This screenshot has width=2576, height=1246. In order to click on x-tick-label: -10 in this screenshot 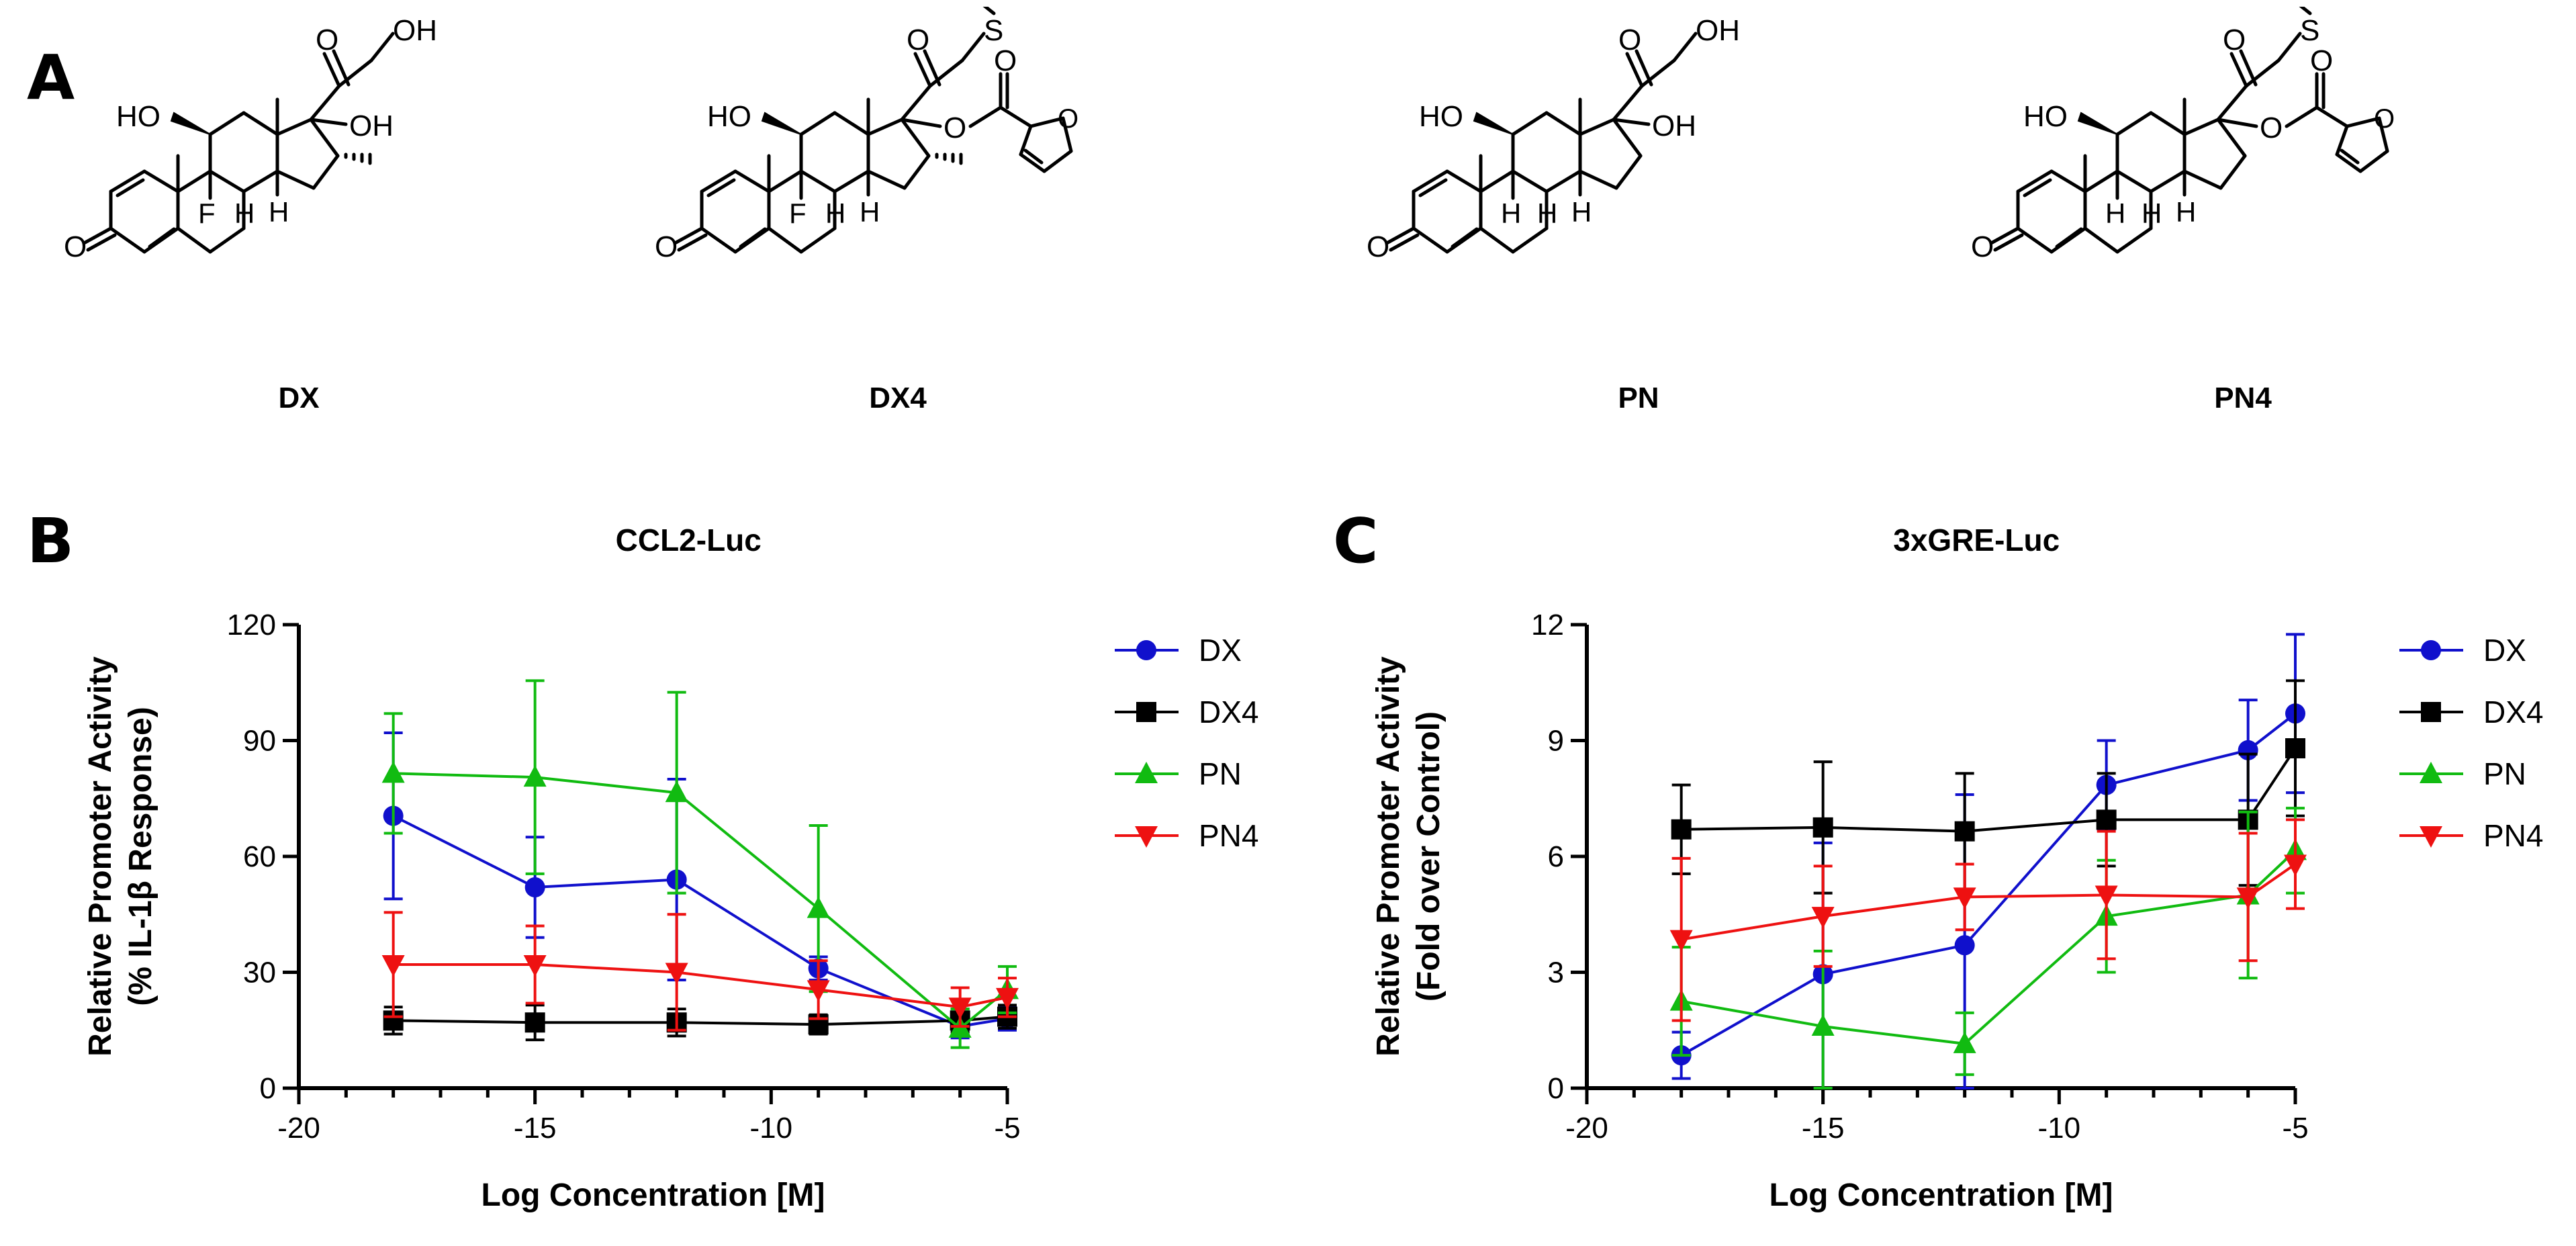, I will do `click(771, 1128)`.